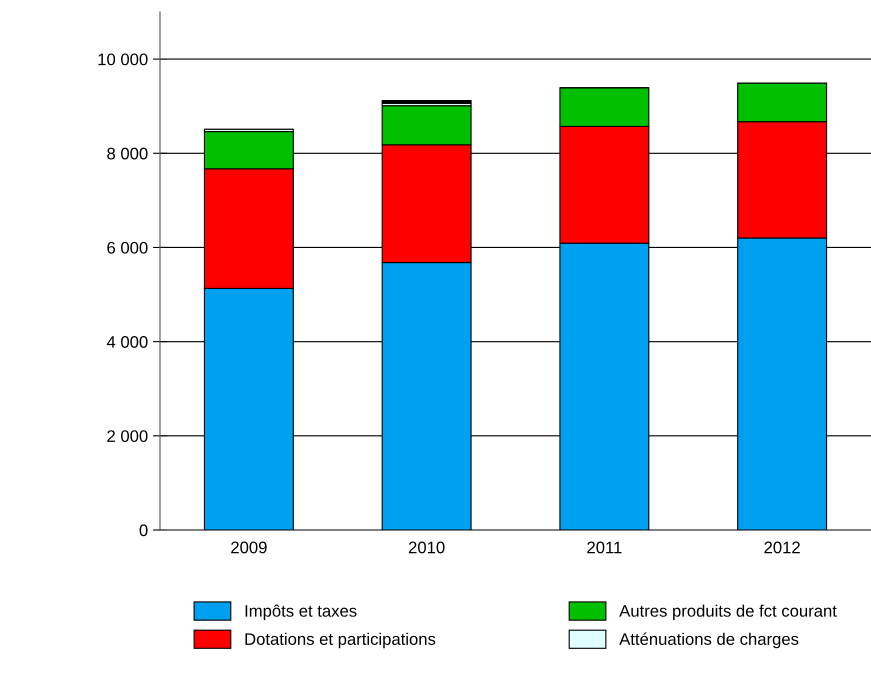 The image size is (871, 691). What do you see at coordinates (301, 612) in the screenshot?
I see `legend-label: Impôts et taxes` at bounding box center [301, 612].